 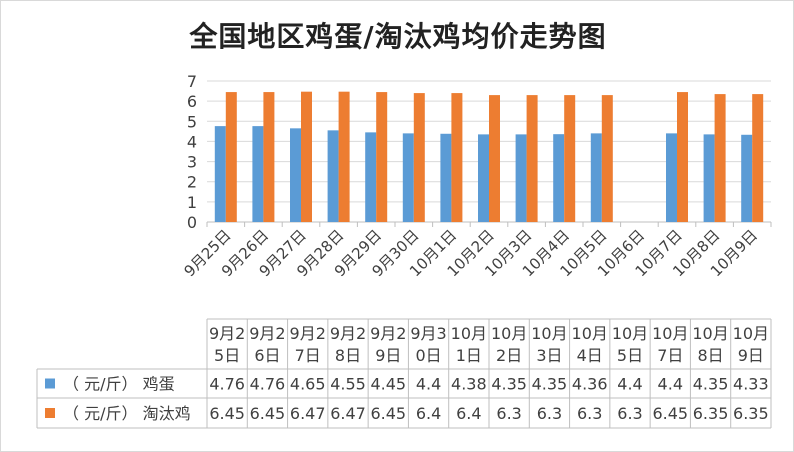 I want to click on table-value-cell: 4.33, so click(x=751, y=384).